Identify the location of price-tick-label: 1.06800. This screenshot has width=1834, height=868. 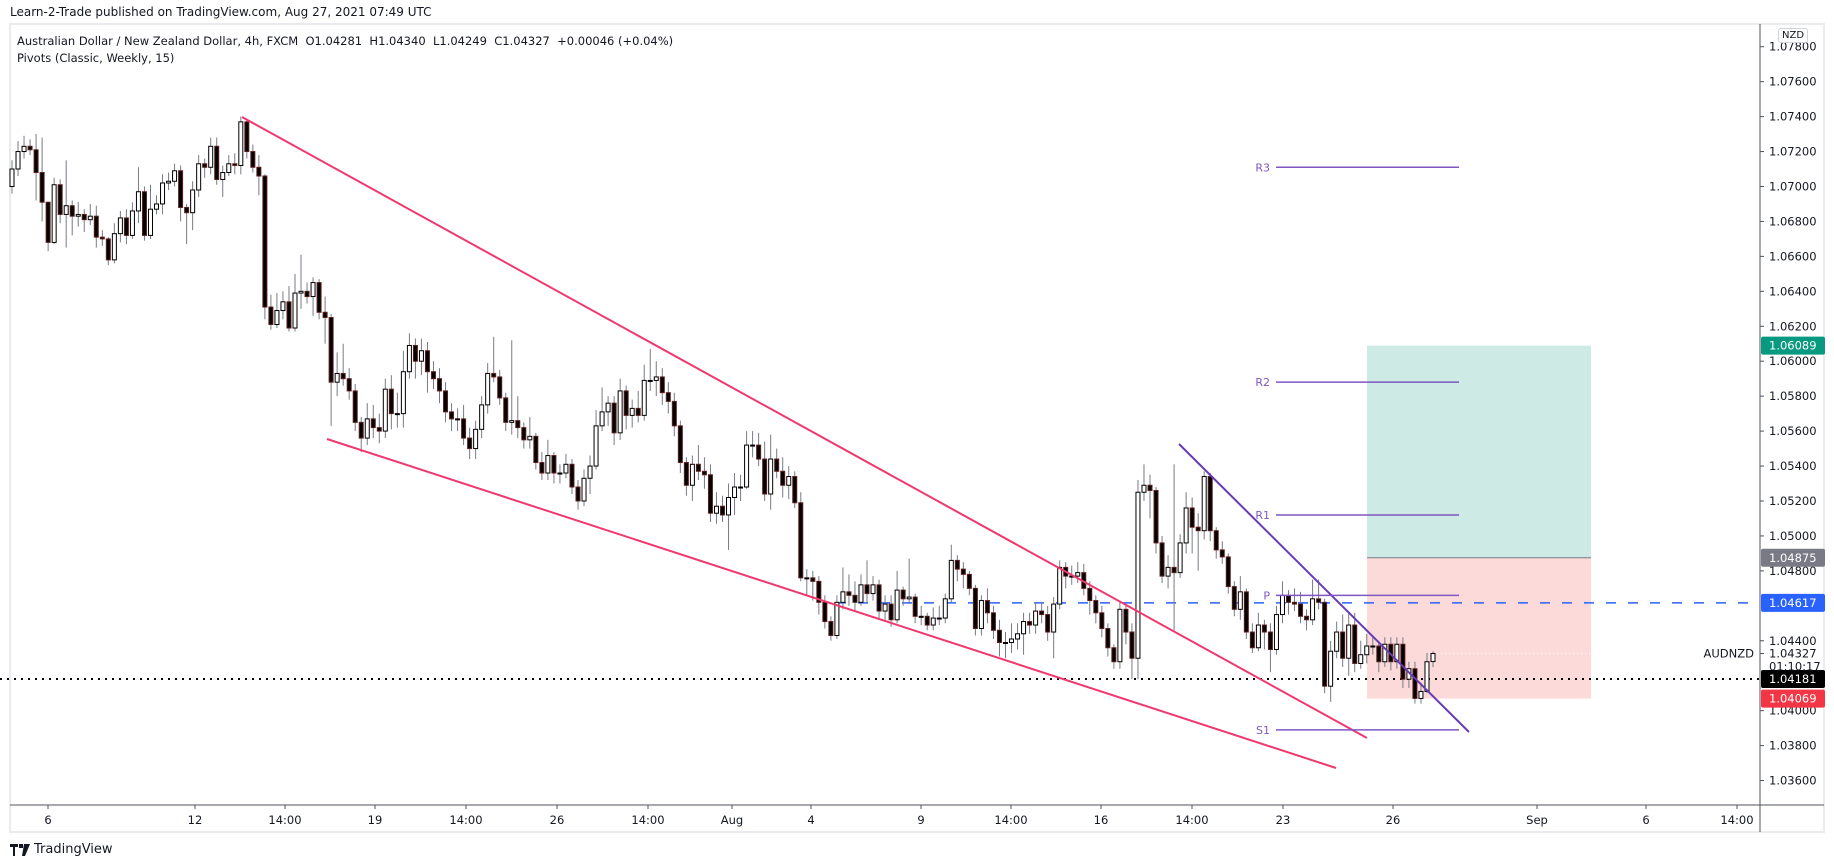
(1793, 221).